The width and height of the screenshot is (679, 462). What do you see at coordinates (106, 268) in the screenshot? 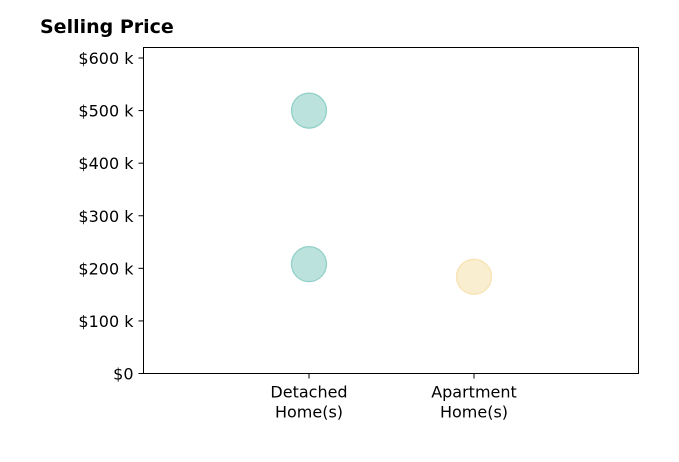
I see `y-tick-label: $200 k` at bounding box center [106, 268].